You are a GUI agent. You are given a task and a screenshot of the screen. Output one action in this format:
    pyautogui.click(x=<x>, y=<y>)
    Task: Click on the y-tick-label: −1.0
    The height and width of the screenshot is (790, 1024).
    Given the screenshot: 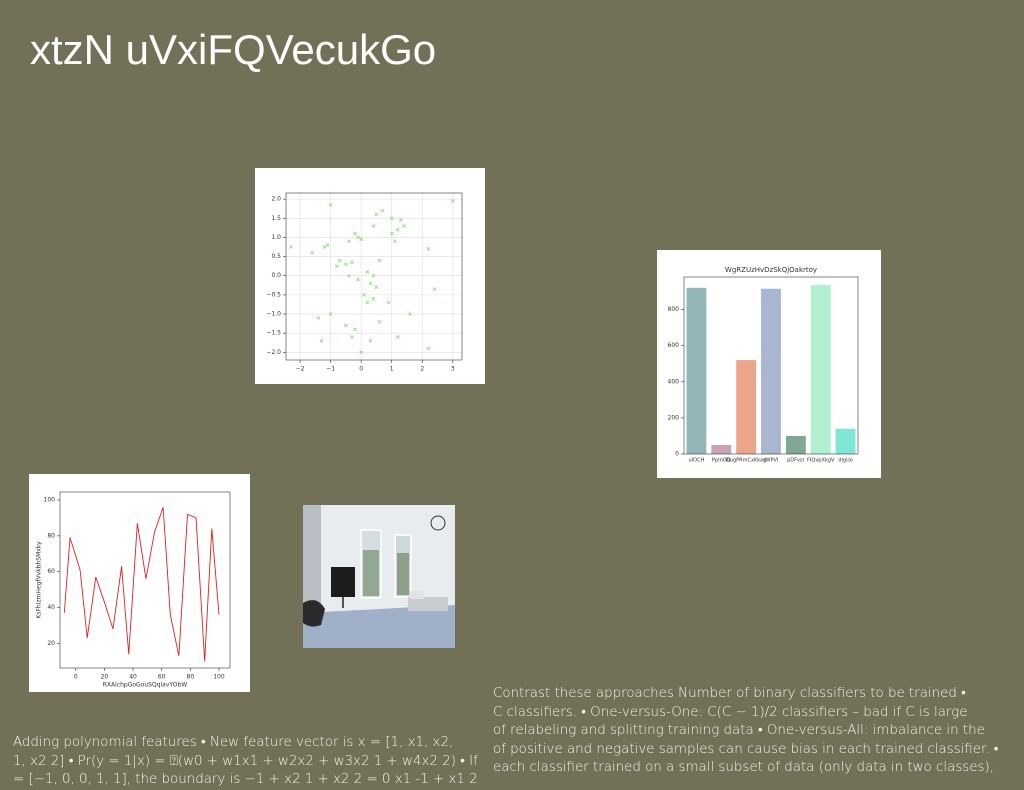 What is the action you would take?
    pyautogui.click(x=273, y=314)
    